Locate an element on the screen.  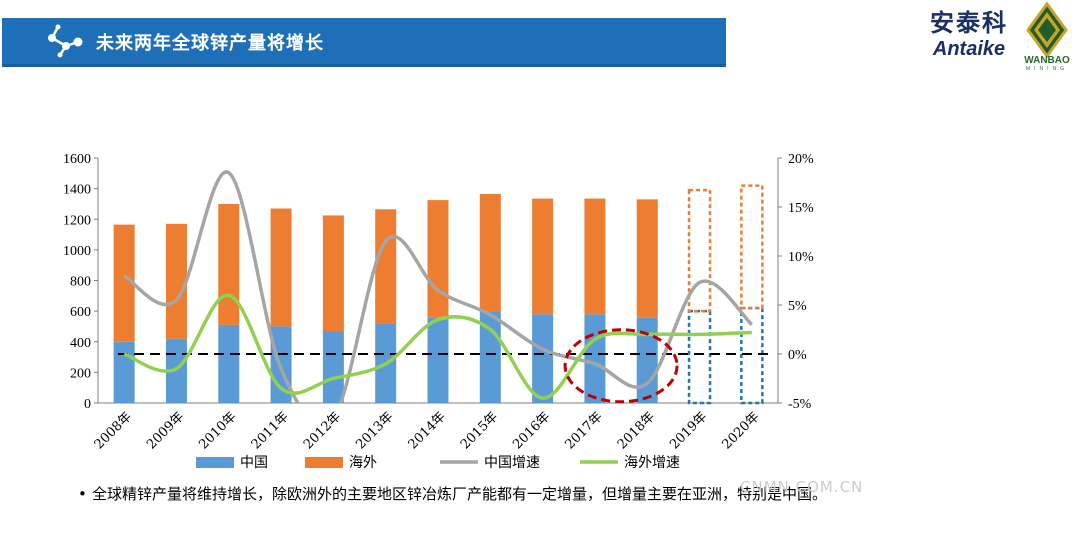
x-tick-label: 2020年 is located at coordinates (740, 430).